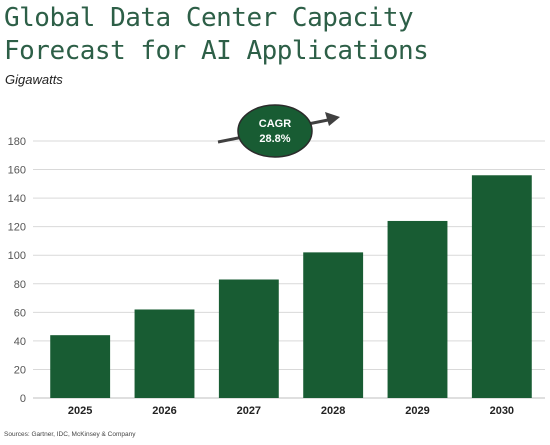 The image size is (550, 445). I want to click on bar-2028, so click(333, 325).